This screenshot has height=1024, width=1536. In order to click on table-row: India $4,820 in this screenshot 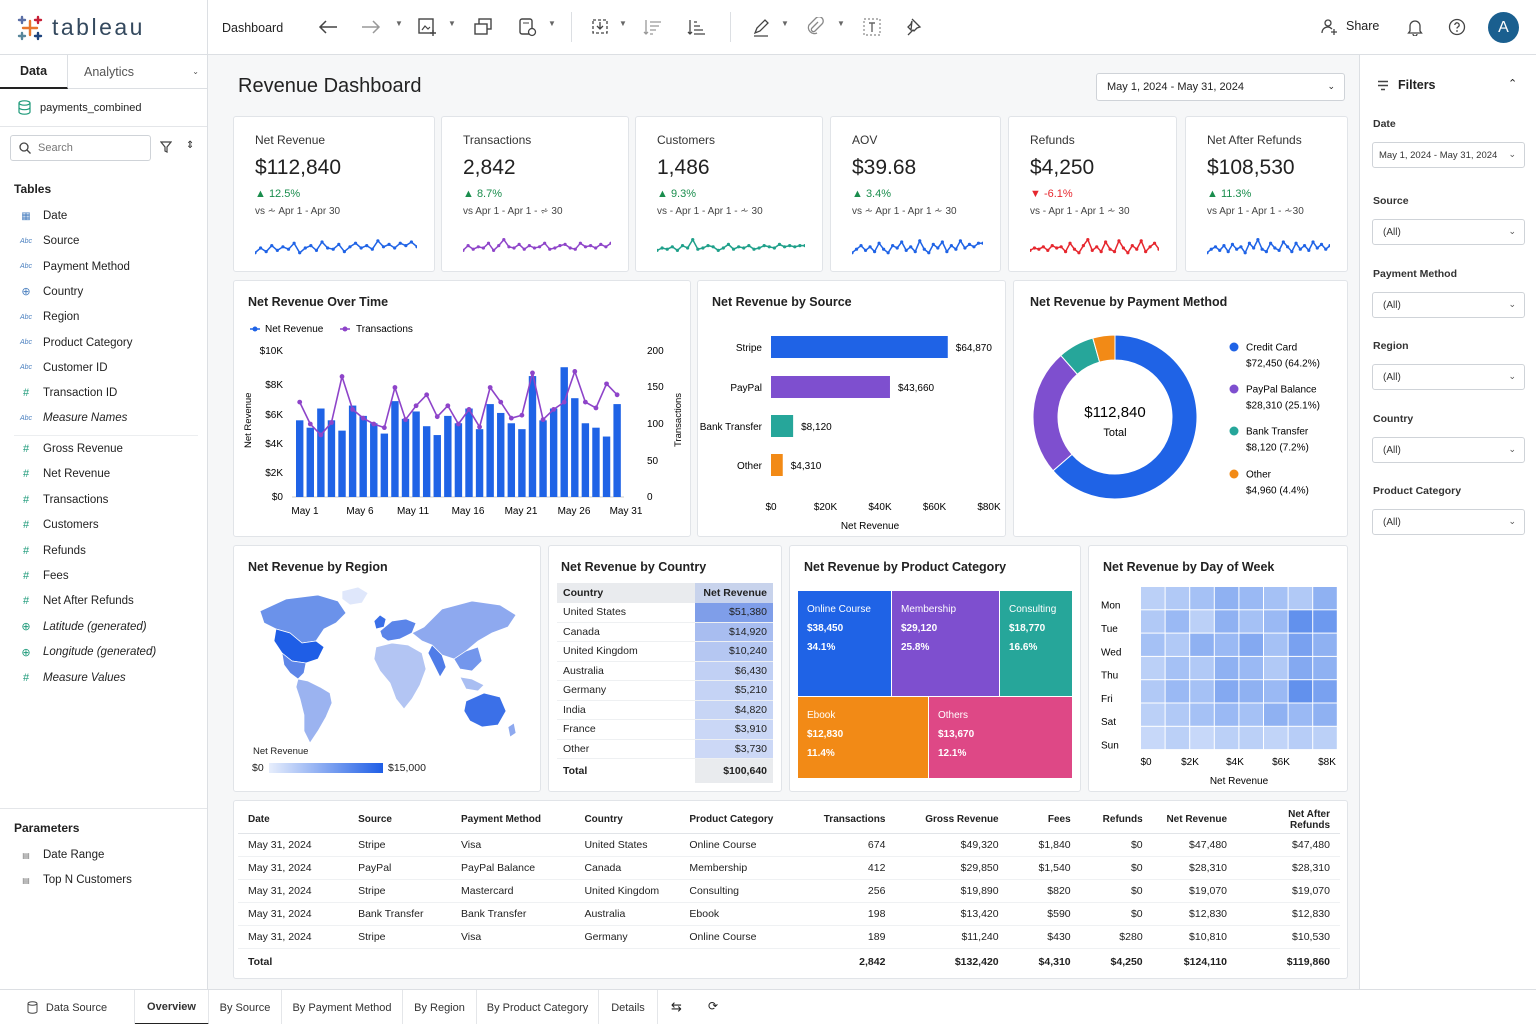, I will do `click(665, 710)`.